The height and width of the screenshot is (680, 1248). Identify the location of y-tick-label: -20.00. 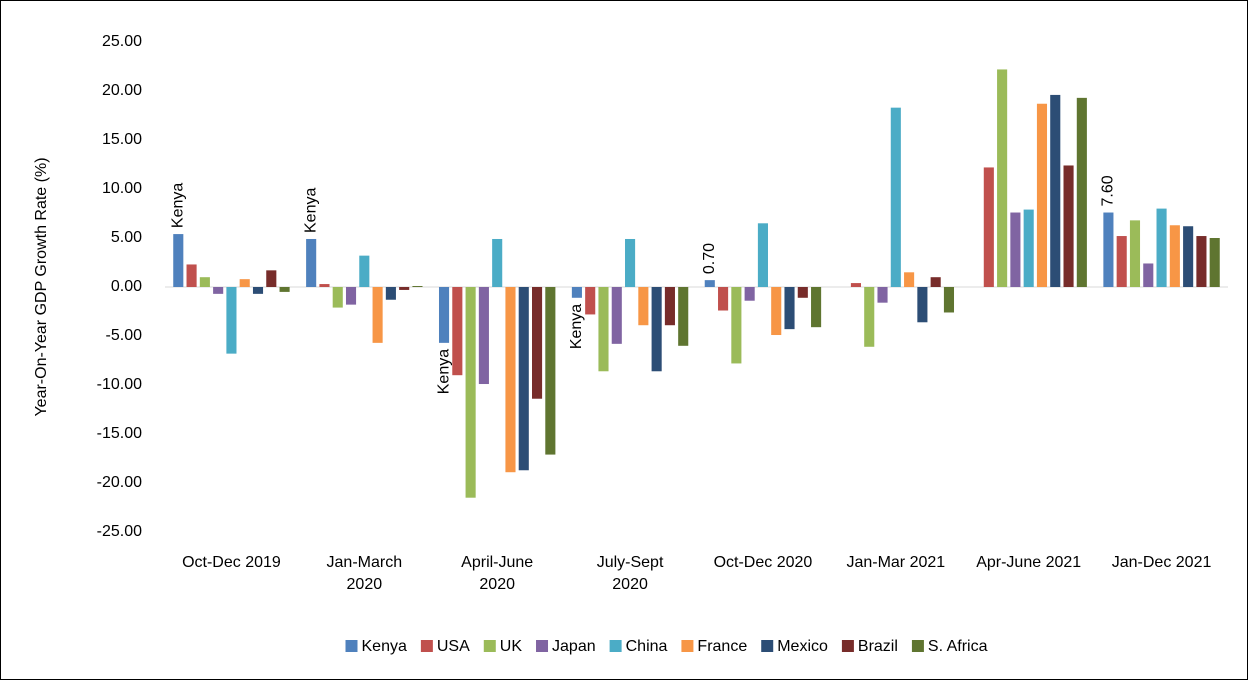
(119, 482).